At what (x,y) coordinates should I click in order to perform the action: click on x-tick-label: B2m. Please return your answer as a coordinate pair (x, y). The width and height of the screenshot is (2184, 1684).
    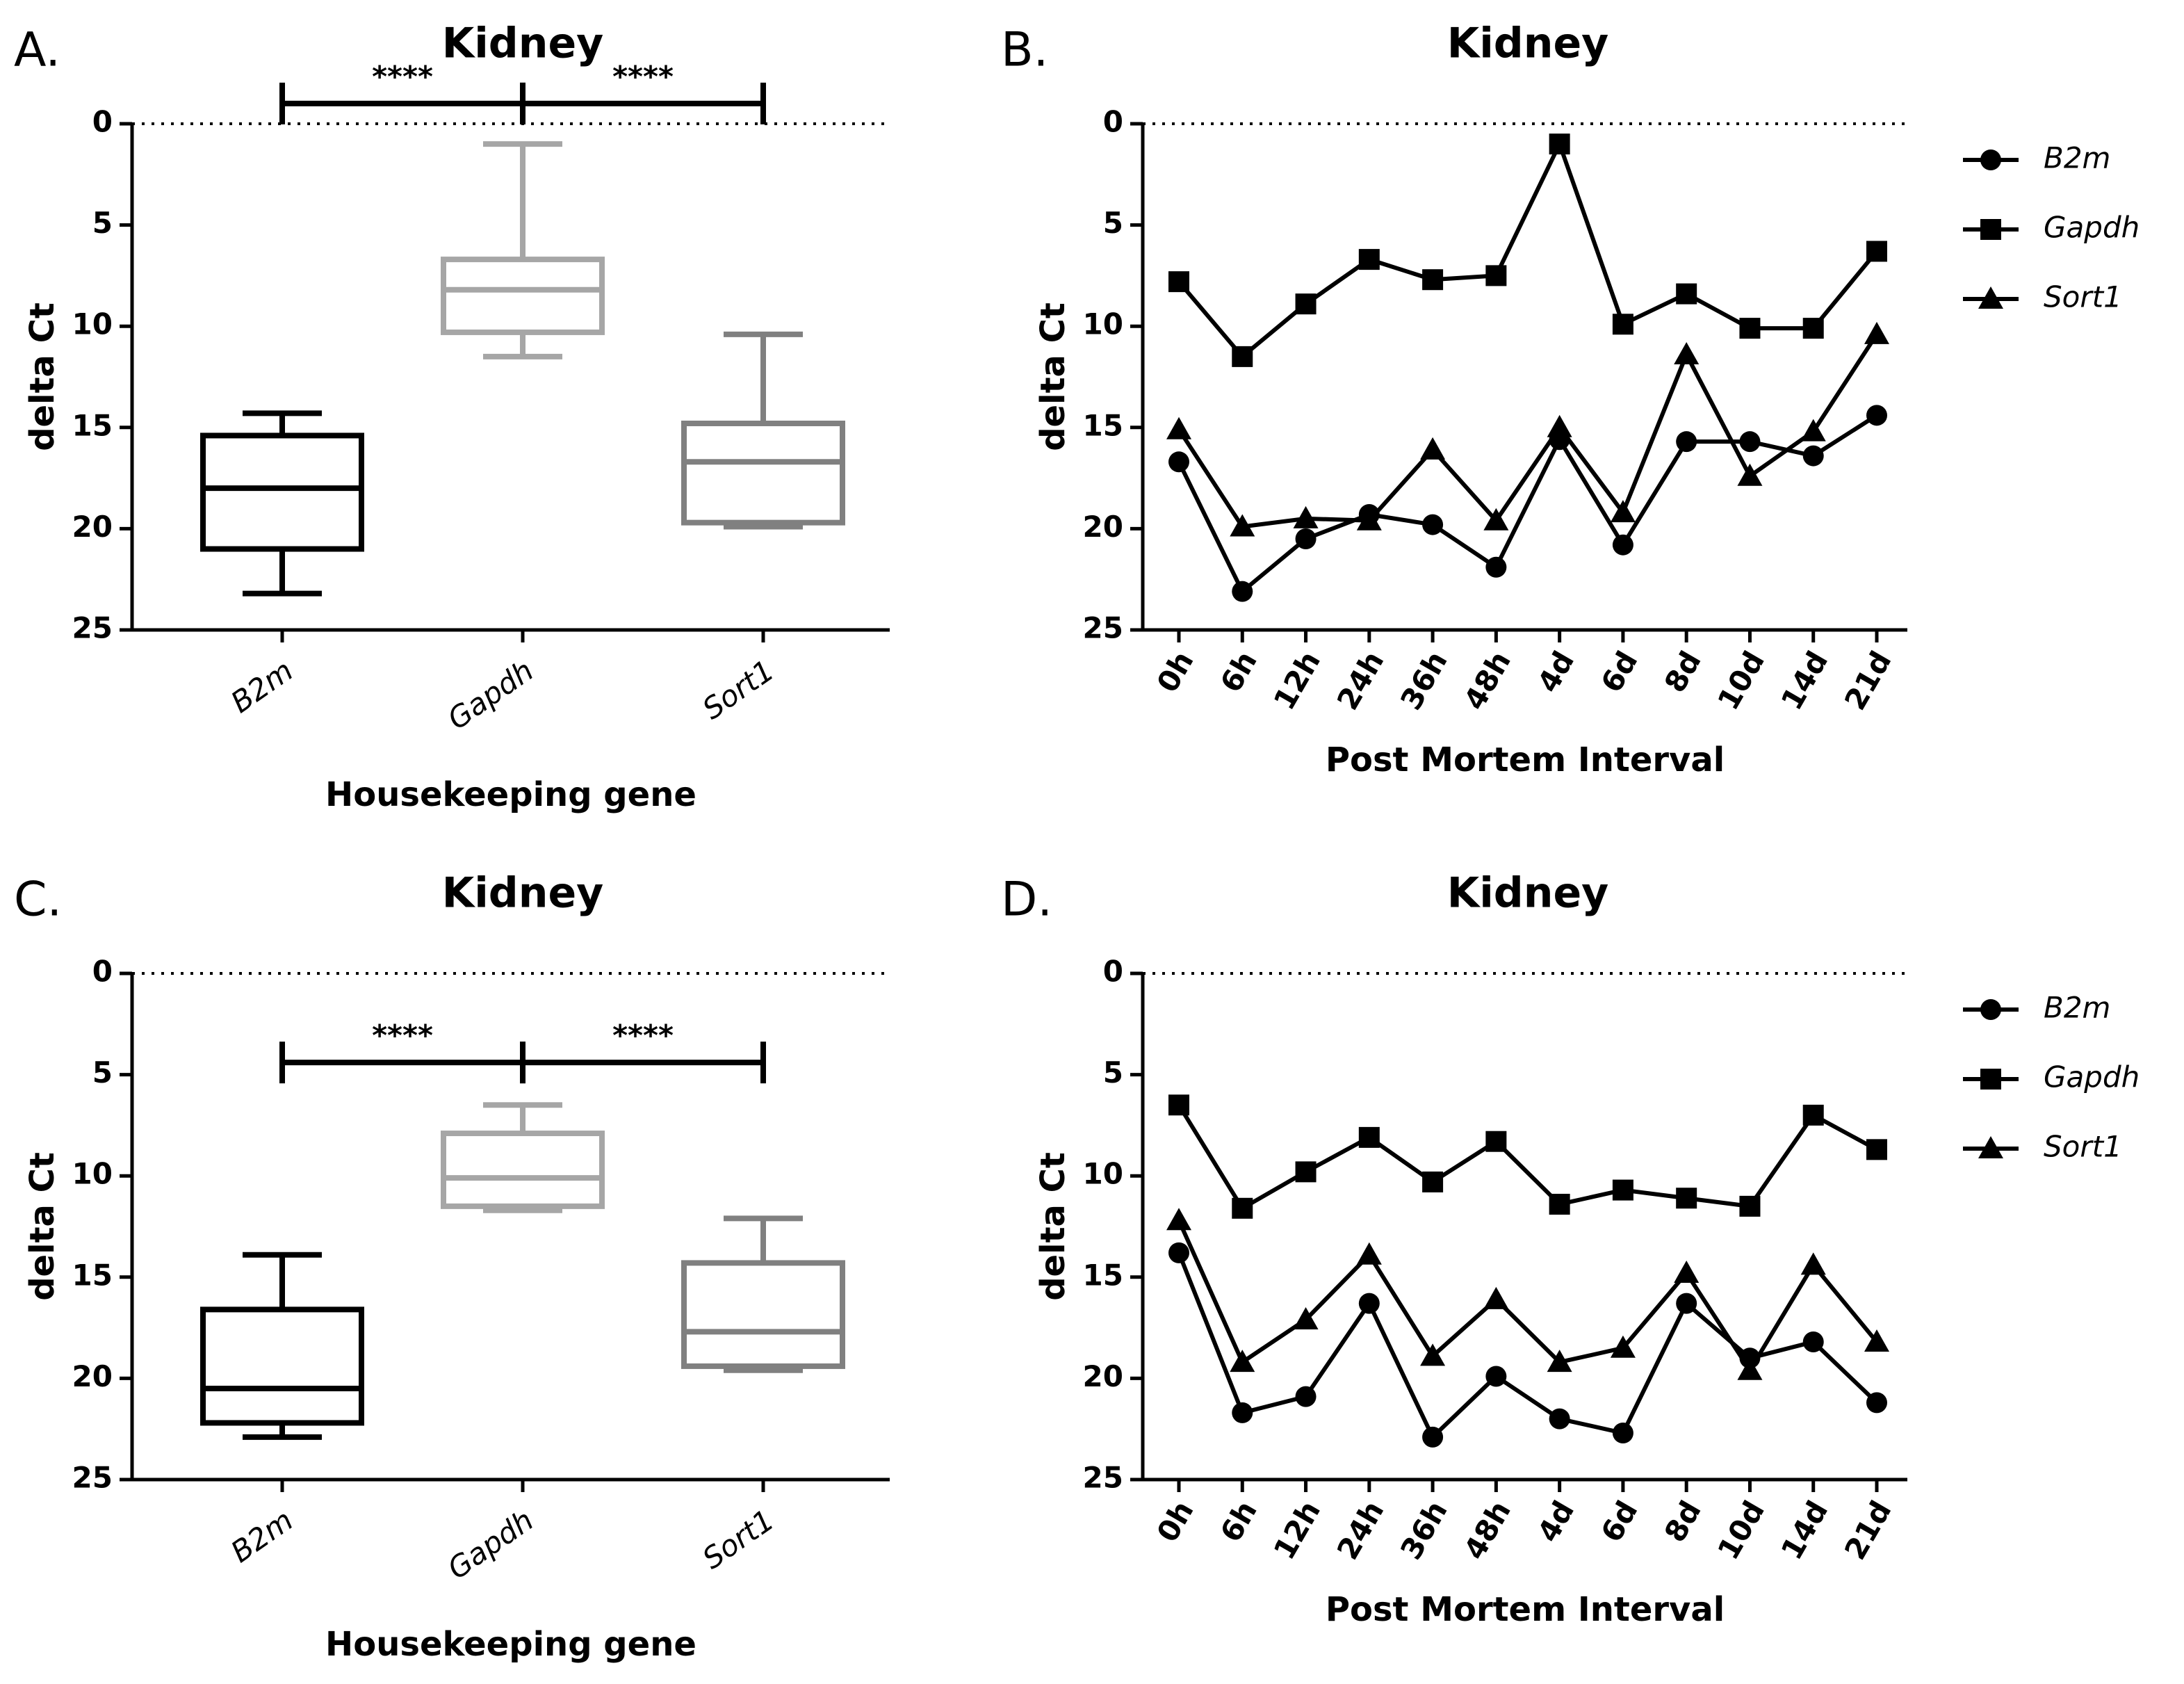
    Looking at the image, I should click on (262, 1536).